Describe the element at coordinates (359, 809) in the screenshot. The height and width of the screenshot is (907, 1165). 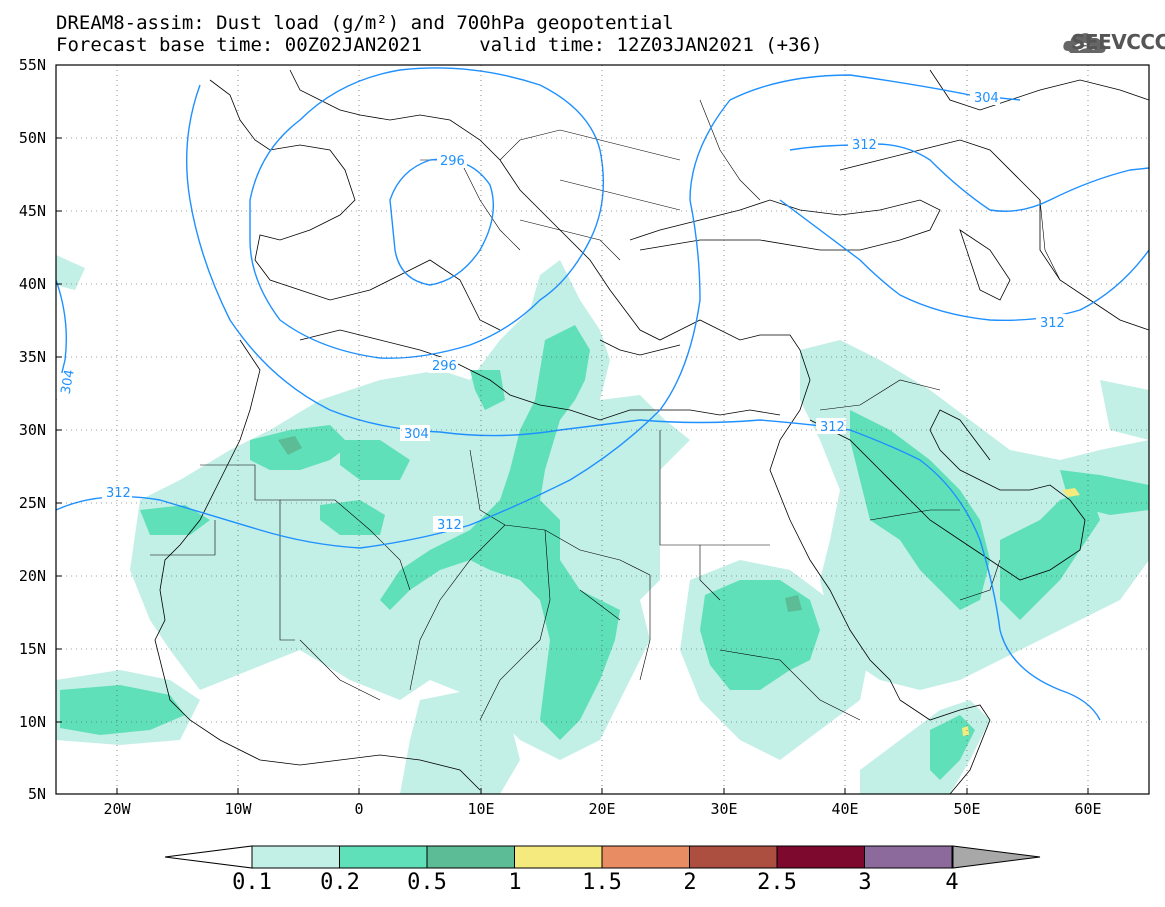
I see `lon-label: 0` at that location.